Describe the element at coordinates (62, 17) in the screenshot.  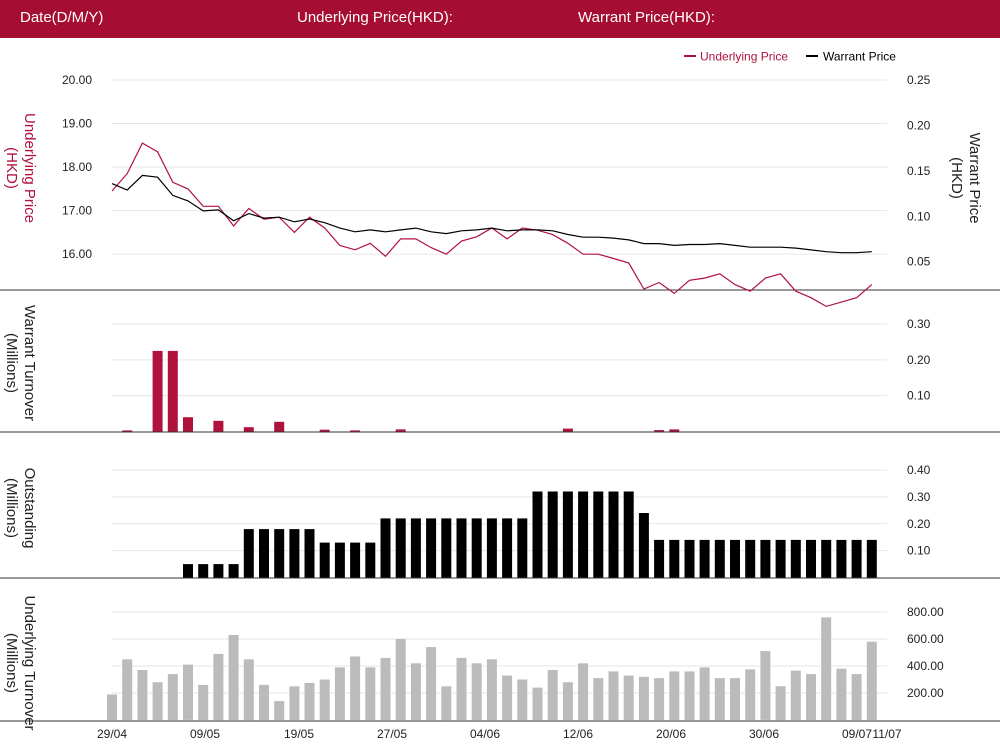
I see `date-header-label: Date(D/M/Y)` at that location.